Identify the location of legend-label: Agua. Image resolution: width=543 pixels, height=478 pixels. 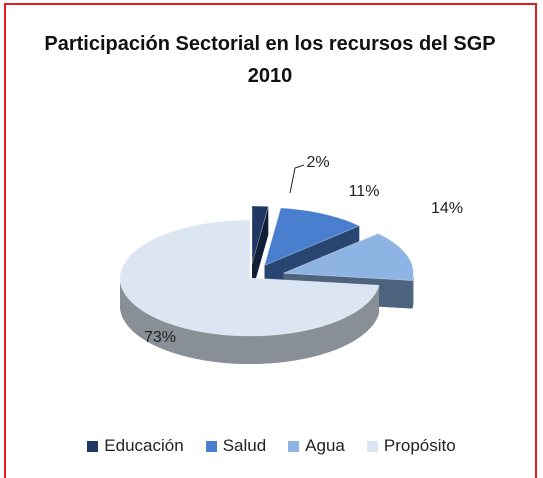
(325, 445).